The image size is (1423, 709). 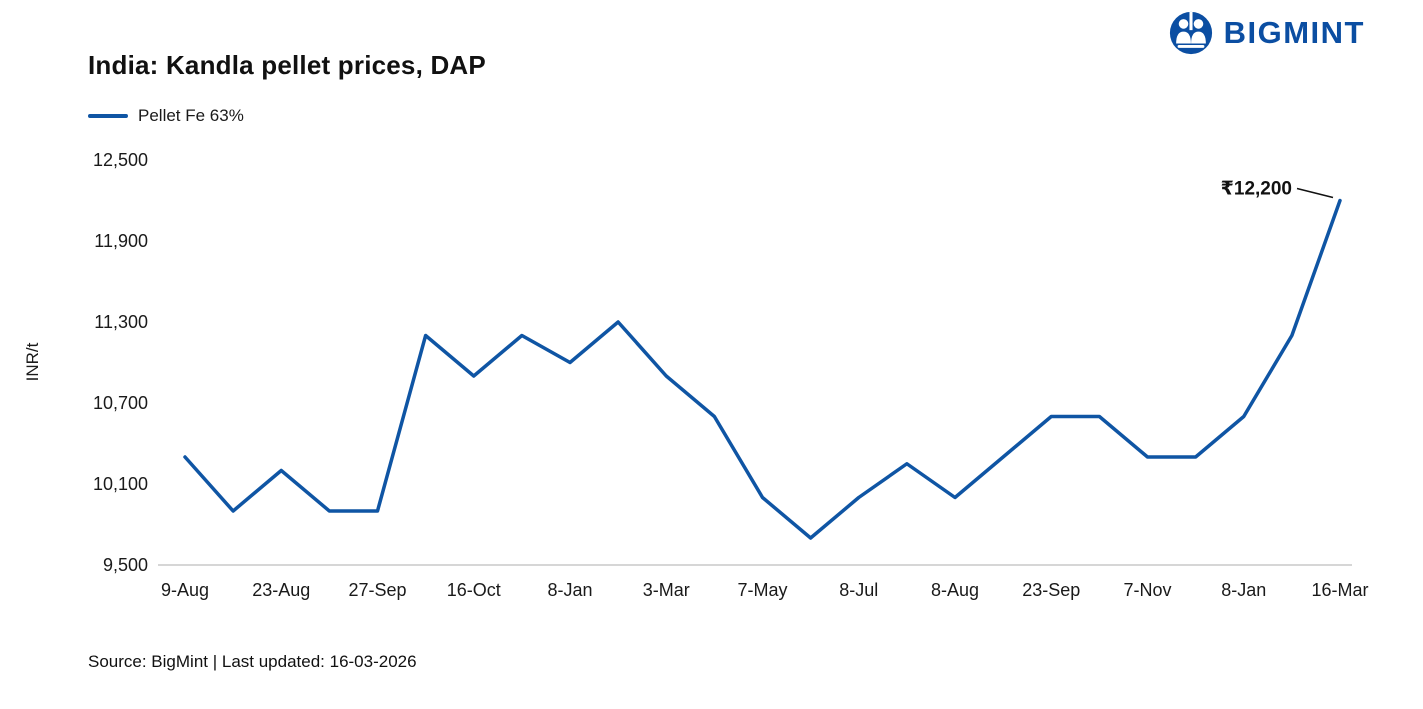 What do you see at coordinates (858, 590) in the screenshot?
I see `x-tick-label: 8-Jul` at bounding box center [858, 590].